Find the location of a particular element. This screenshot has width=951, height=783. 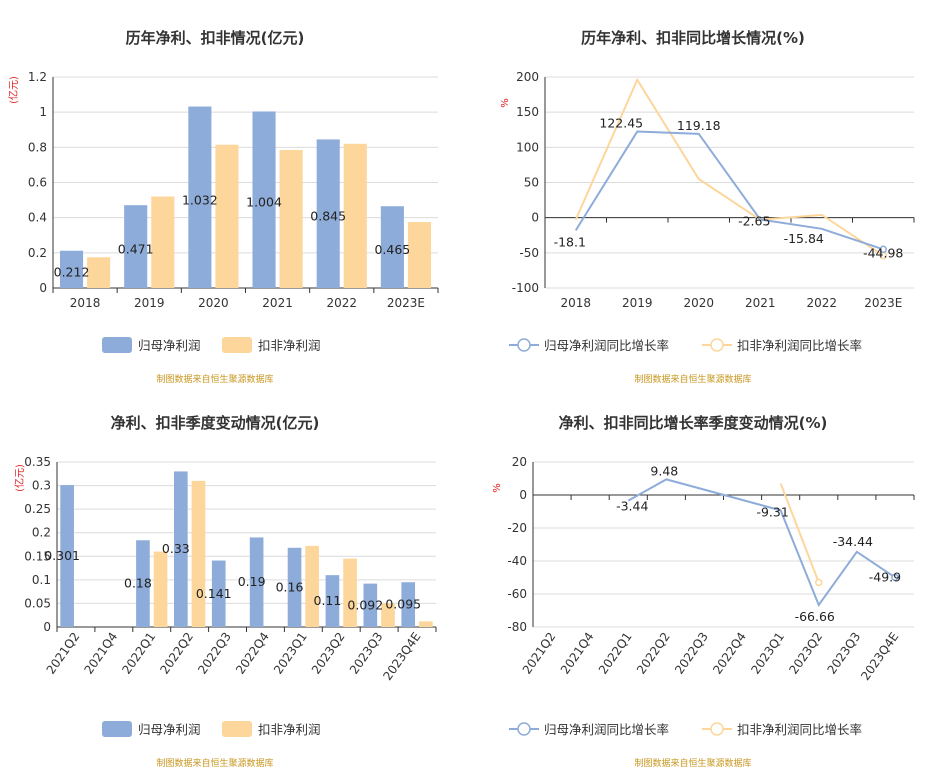

y-unit-label: (亿元) is located at coordinates (19, 478).